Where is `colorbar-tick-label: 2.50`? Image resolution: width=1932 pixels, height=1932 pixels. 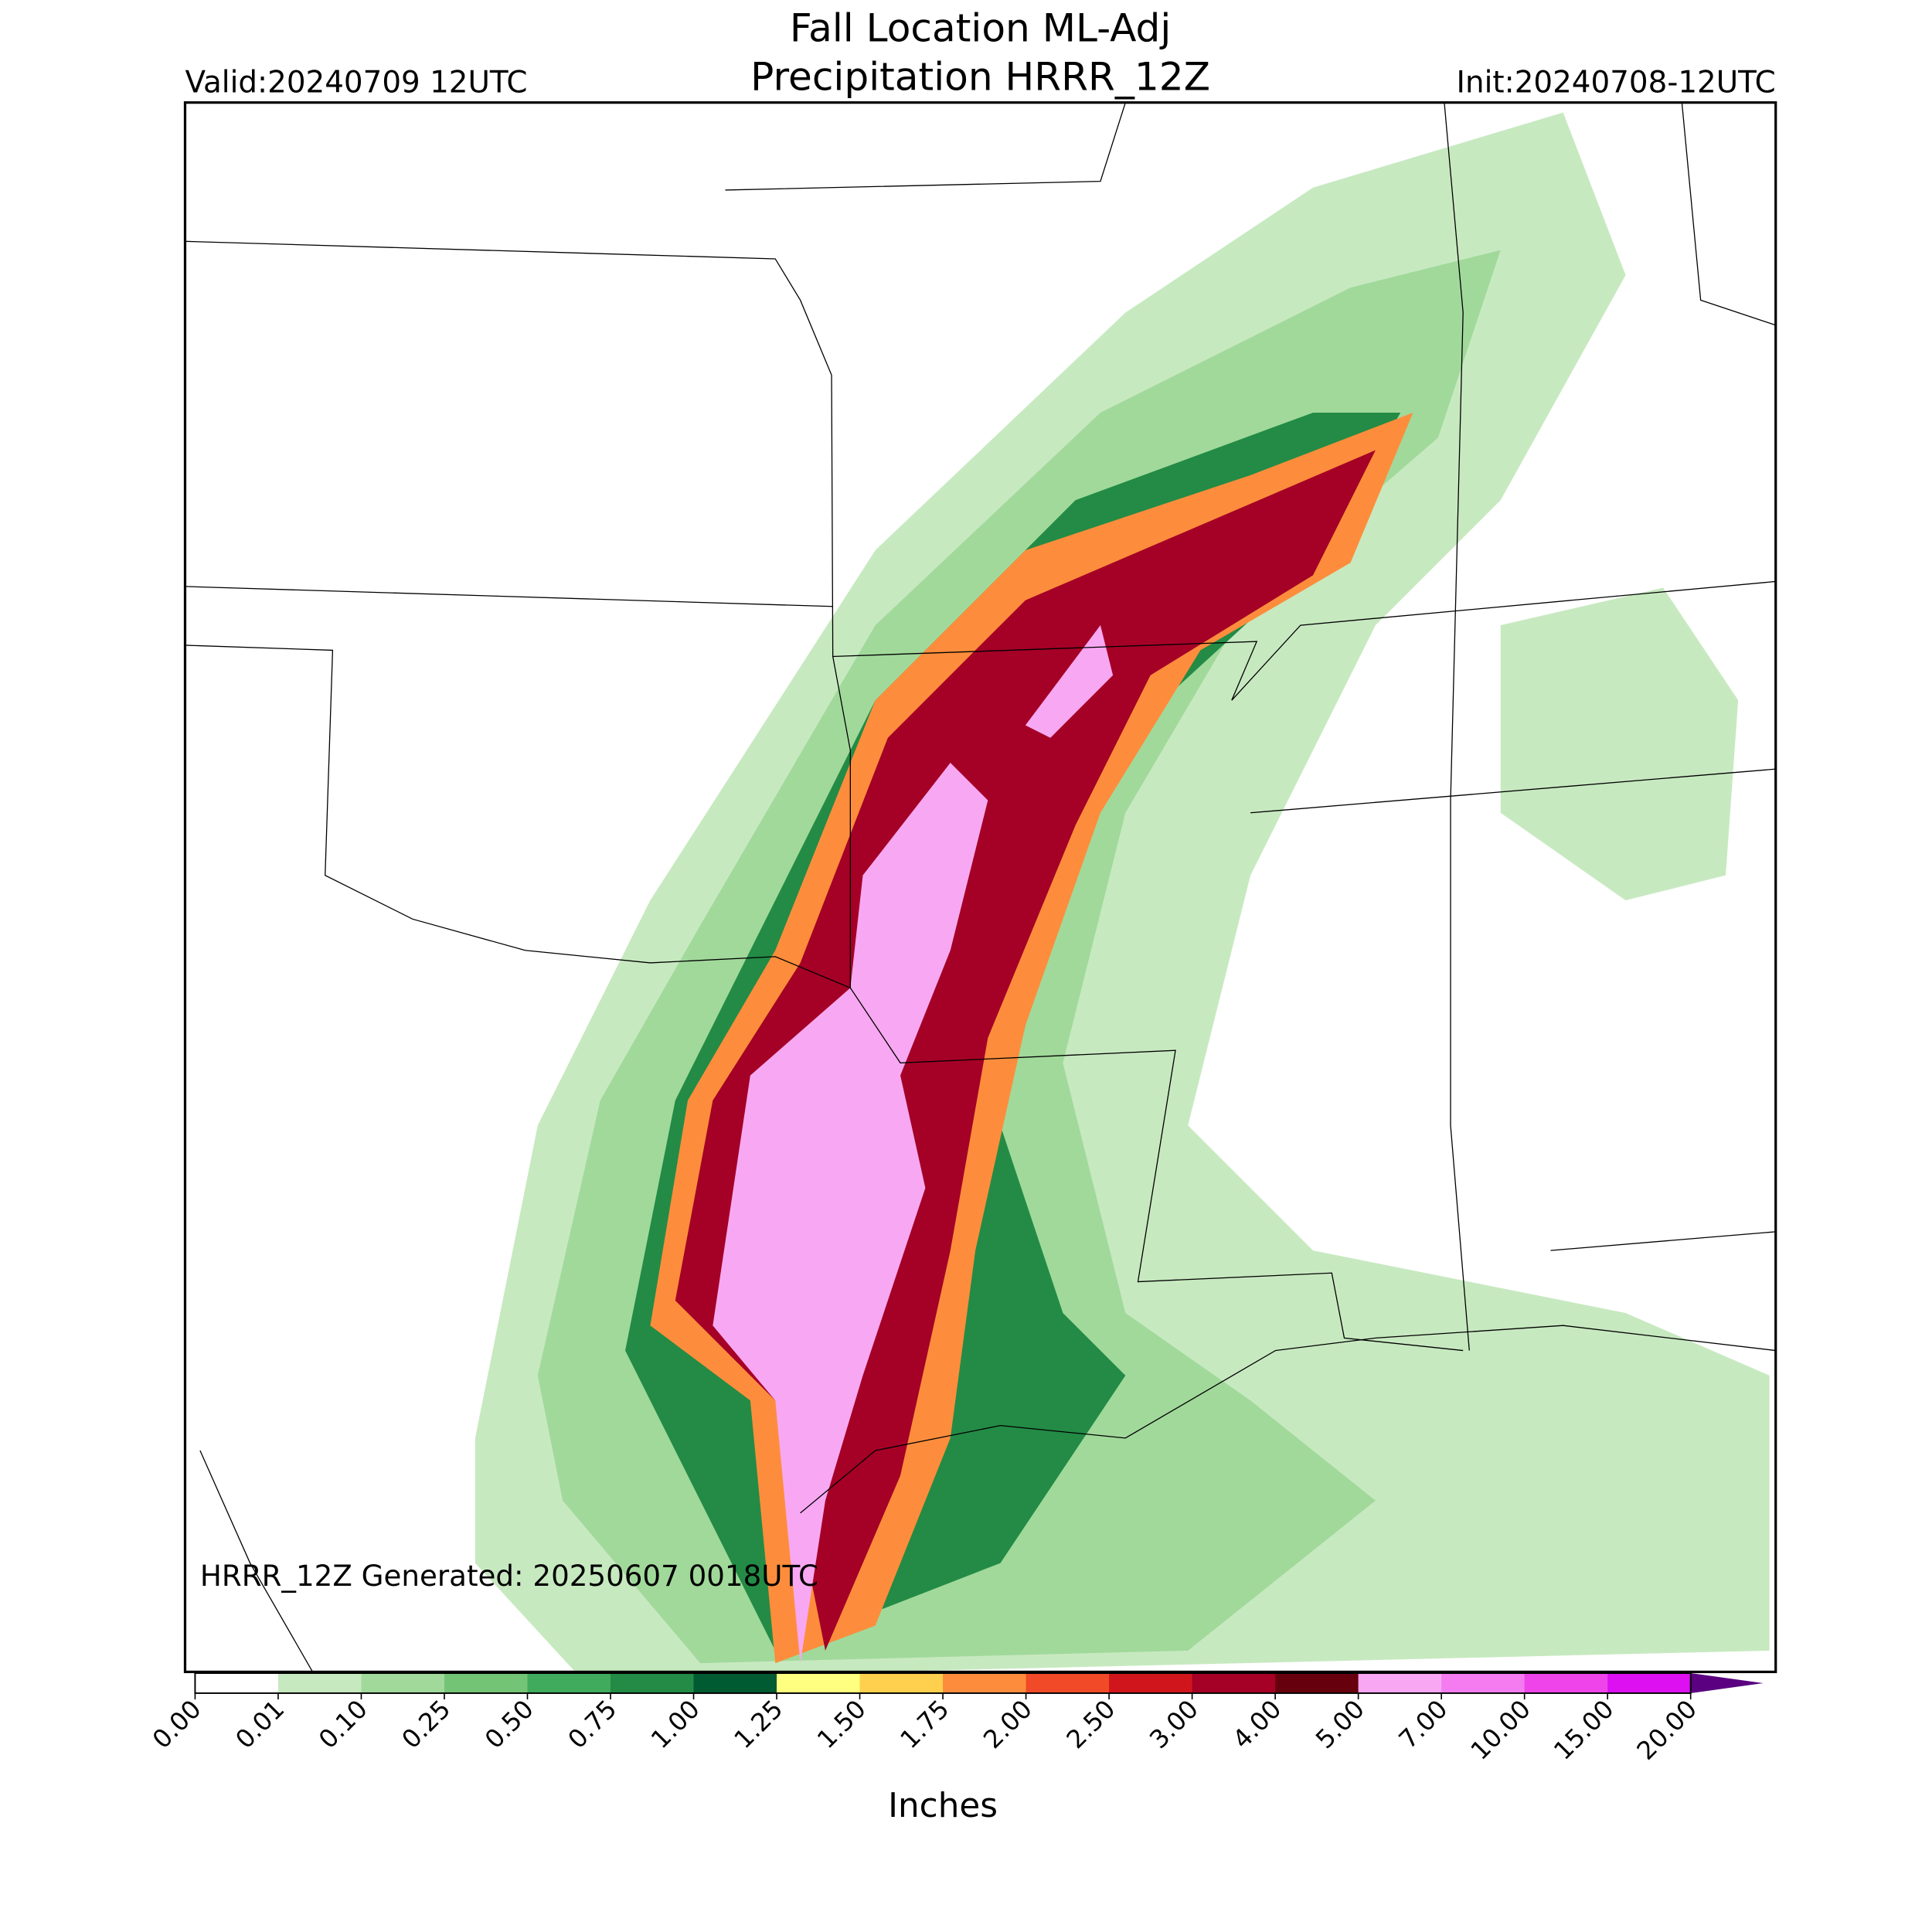
colorbar-tick-label: 2.50 is located at coordinates (1091, 1724).